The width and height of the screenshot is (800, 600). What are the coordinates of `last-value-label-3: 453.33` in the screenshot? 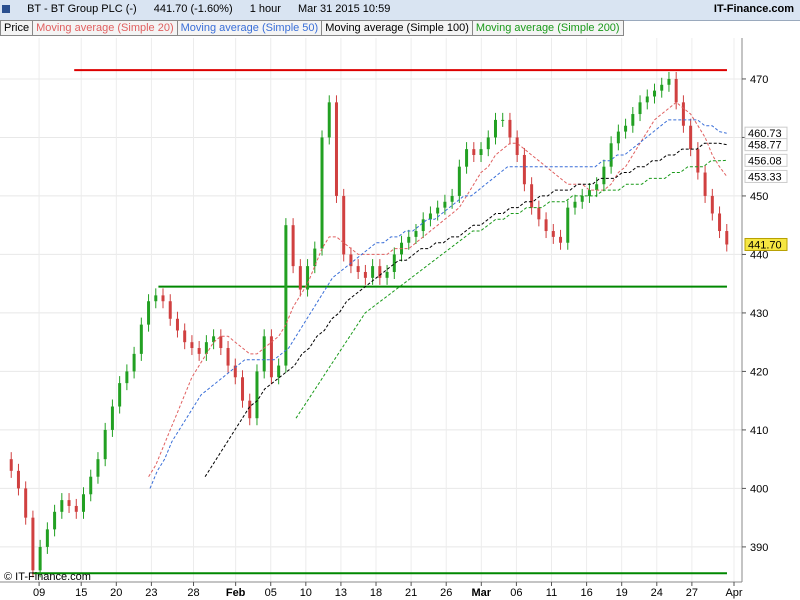 It's located at (765, 177).